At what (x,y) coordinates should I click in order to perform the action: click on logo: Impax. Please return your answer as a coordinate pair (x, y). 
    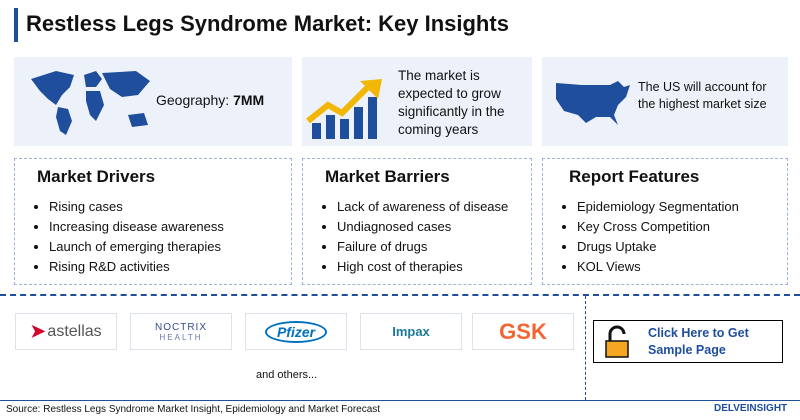
    Looking at the image, I should click on (411, 331).